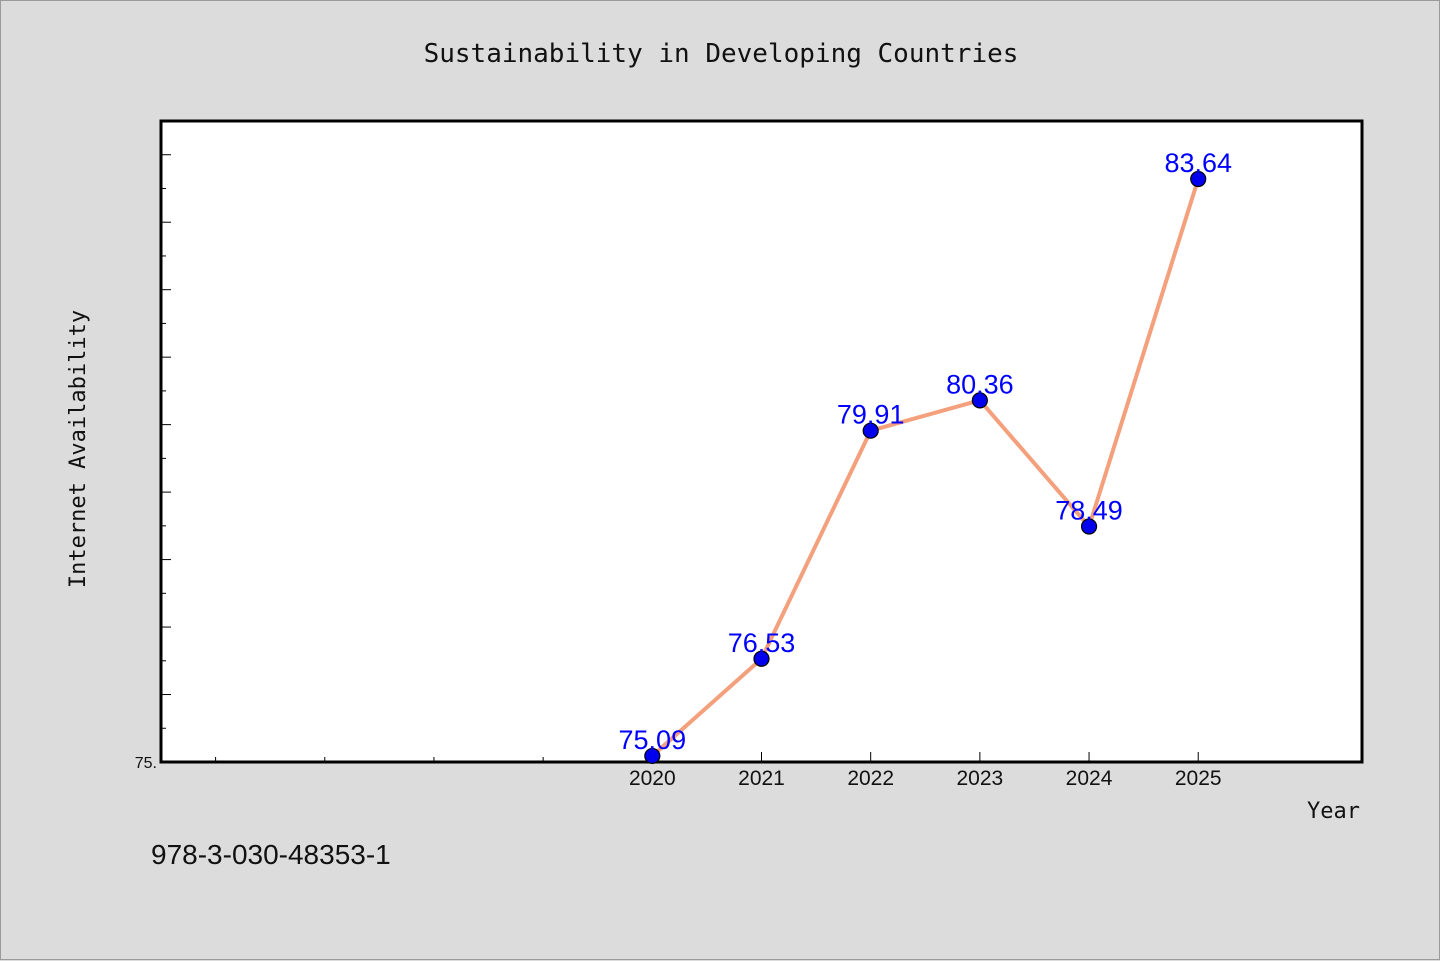 The height and width of the screenshot is (961, 1440). Describe the element at coordinates (1089, 511) in the screenshot. I see `data-label: 78.49` at that location.